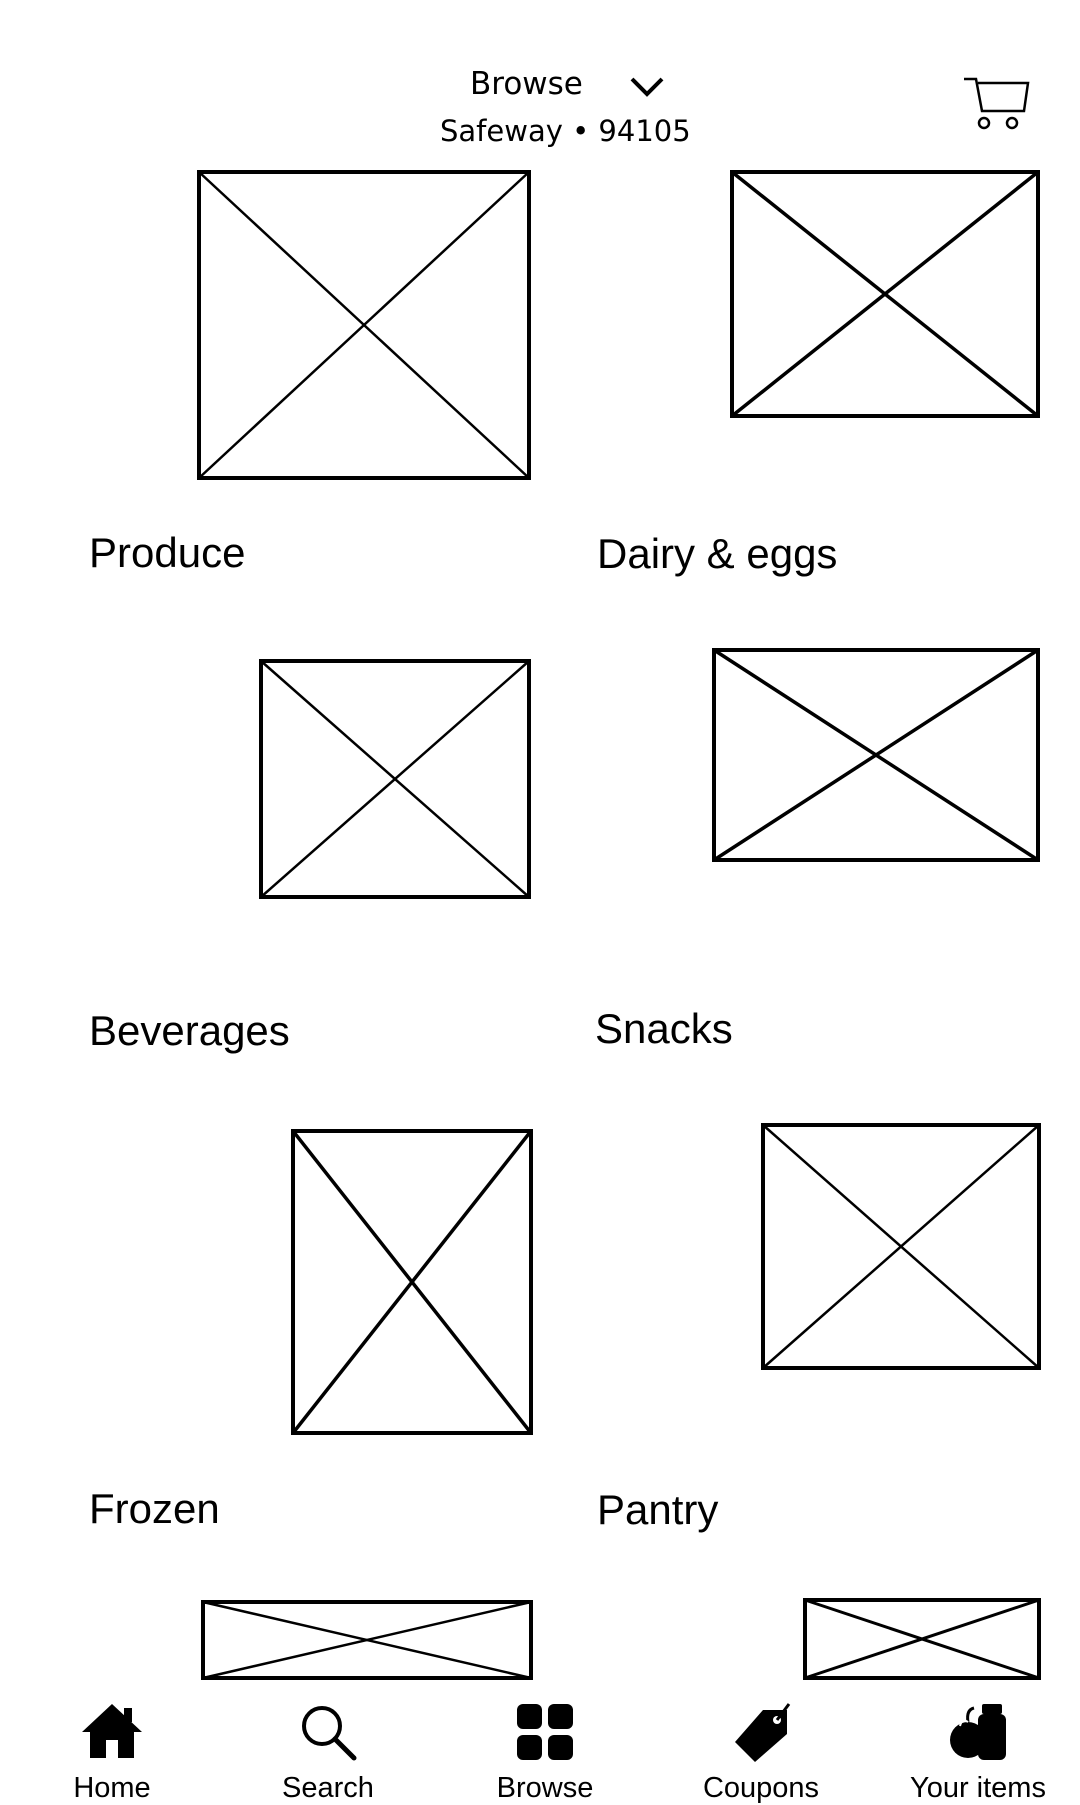 This screenshot has width=1080, height=1805. I want to click on nav-coupons: Coupons, so click(761, 1746).